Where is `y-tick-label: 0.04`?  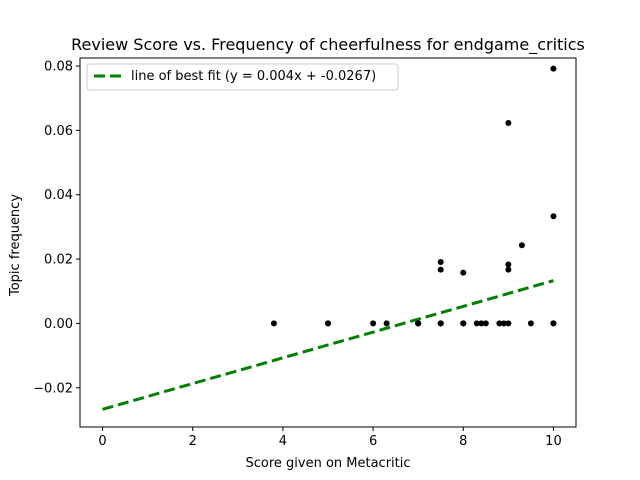
y-tick-label: 0.04 is located at coordinates (58, 195).